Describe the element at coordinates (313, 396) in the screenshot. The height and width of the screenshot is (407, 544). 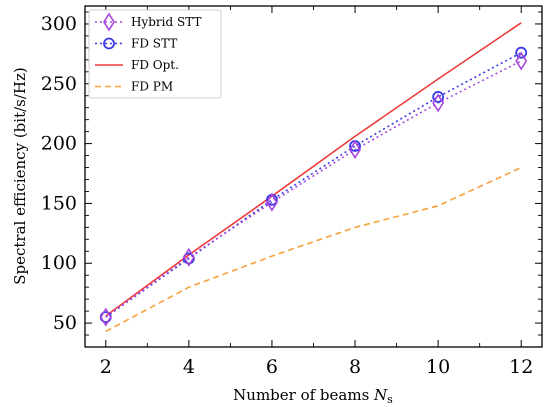
I see `x-axis-label: Number of beams Ns` at that location.